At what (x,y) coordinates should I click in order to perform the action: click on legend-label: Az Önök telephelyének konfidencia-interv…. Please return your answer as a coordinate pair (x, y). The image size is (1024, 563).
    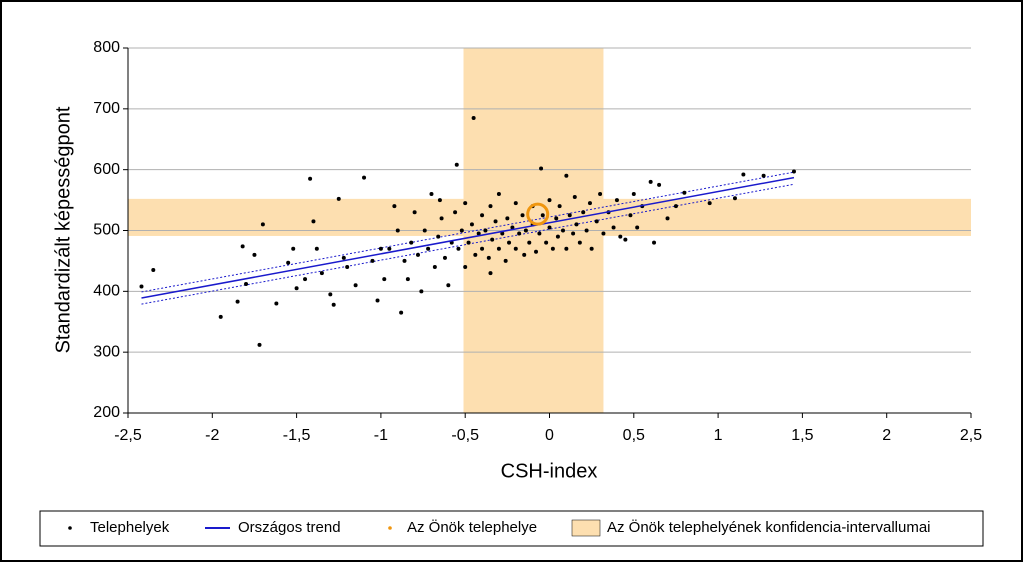
    Looking at the image, I should click on (769, 527).